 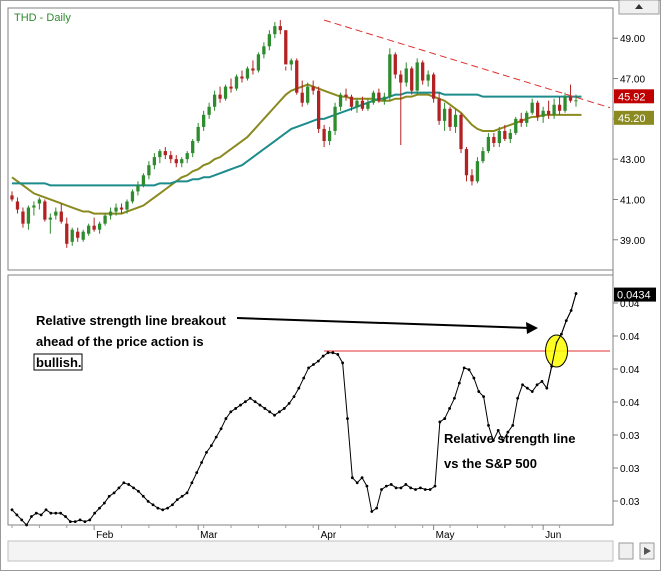 I want to click on scroll-right-button, so click(x=626, y=551).